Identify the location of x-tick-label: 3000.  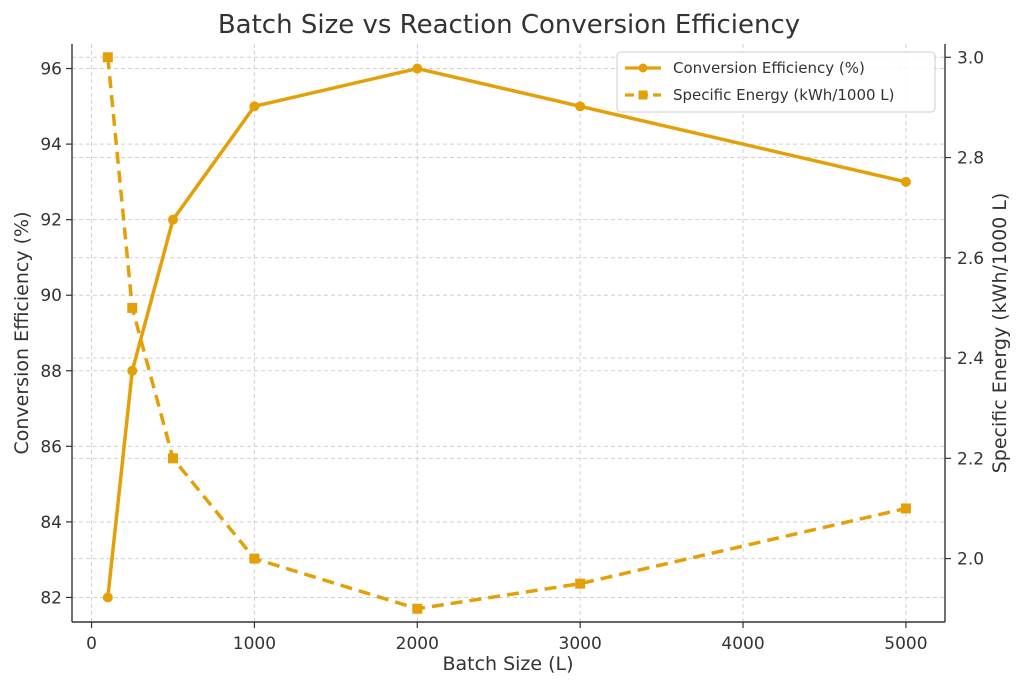
(580, 644).